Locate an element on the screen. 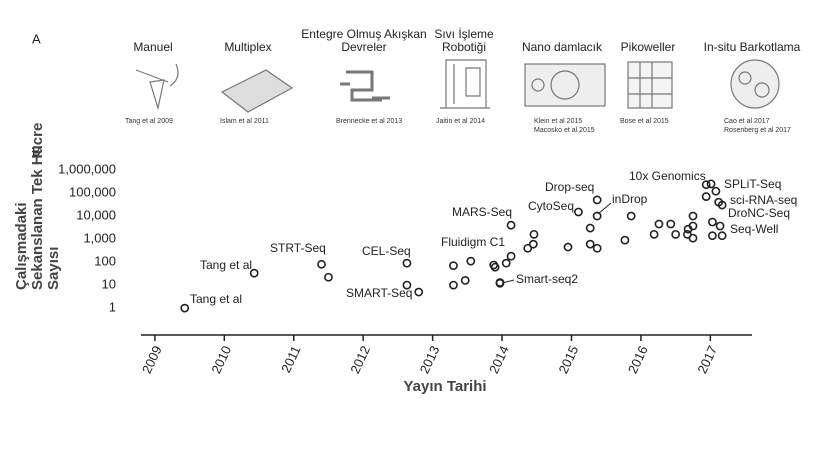 The image size is (825, 459). x-tick-label: 2011 is located at coordinates (290, 359).